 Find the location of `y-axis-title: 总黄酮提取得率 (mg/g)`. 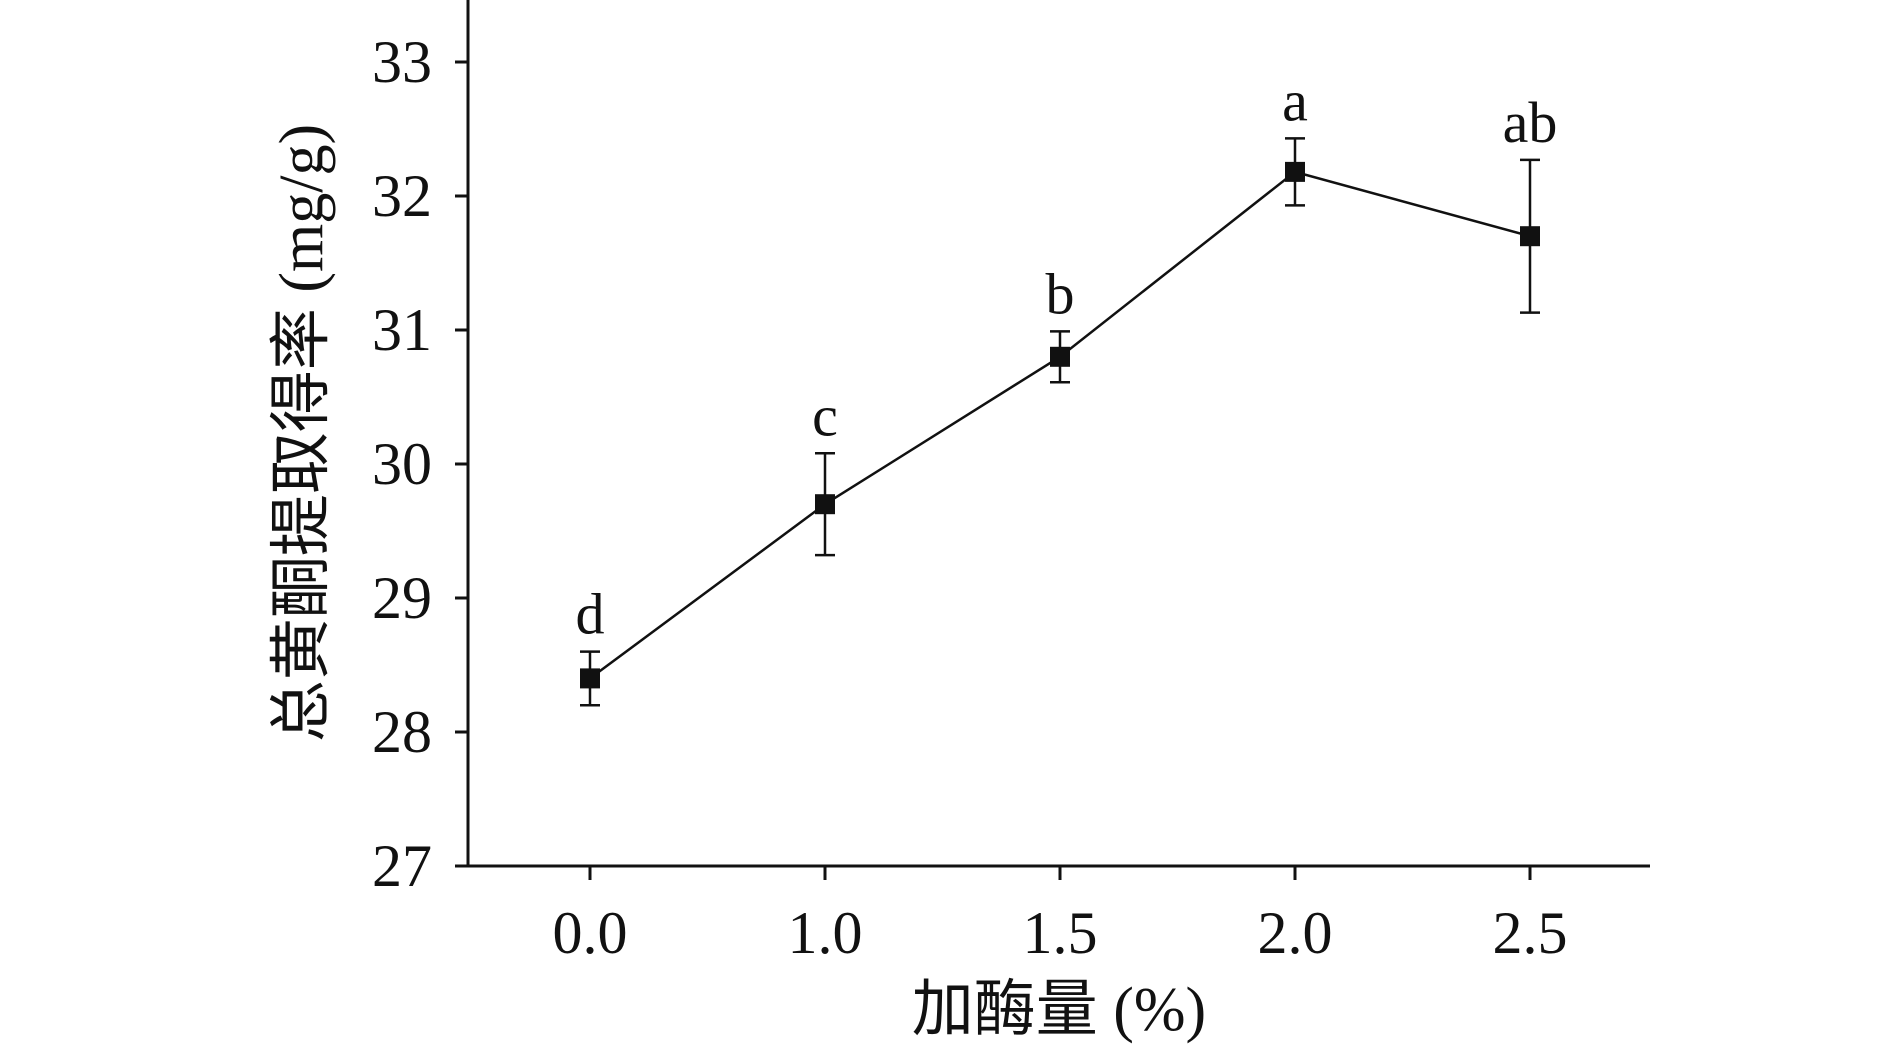

y-axis-title: 总黄酮提取得率 (mg/g) is located at coordinates (302, 433).